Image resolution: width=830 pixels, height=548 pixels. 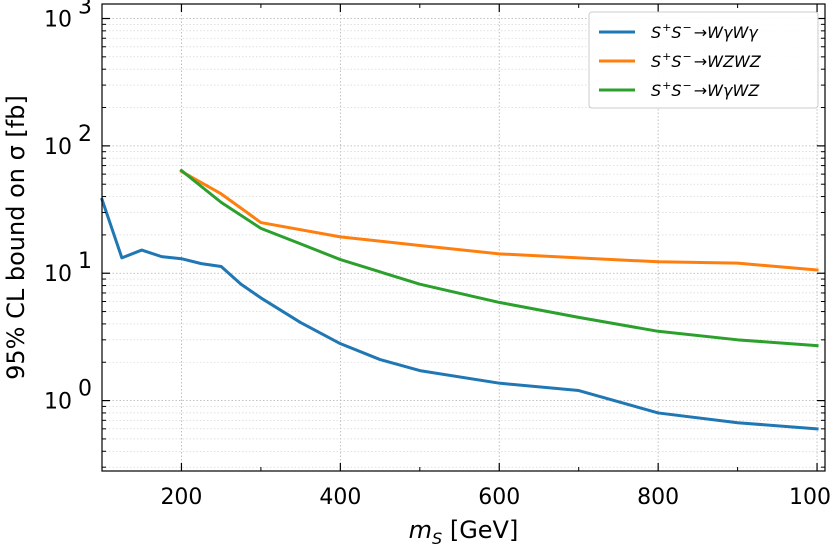 What do you see at coordinates (705, 89) in the screenshot?
I see `legend-entry-label: S+S− →WγWZ` at bounding box center [705, 89].